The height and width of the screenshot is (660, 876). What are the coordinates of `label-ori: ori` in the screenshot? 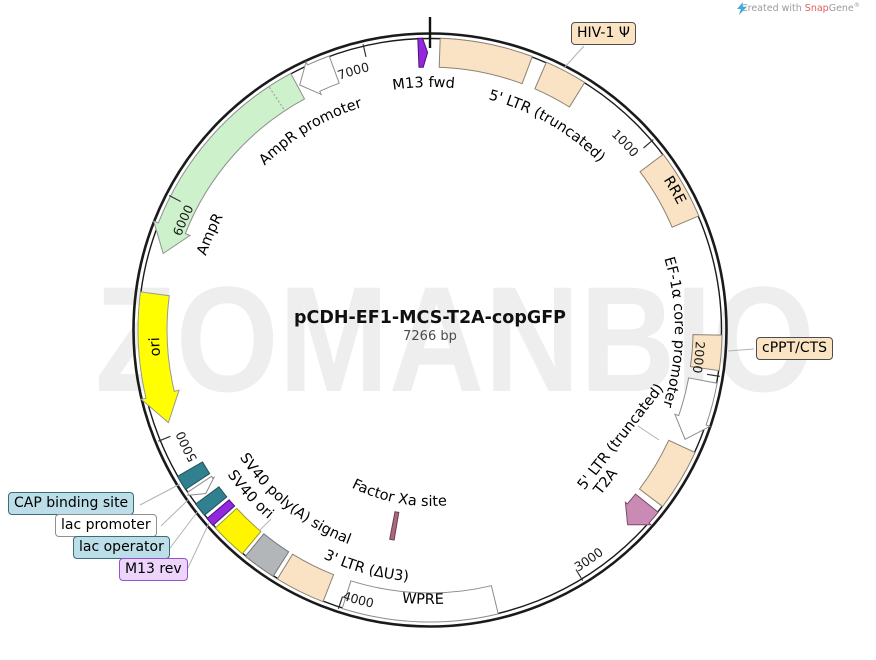 It's located at (155, 347).